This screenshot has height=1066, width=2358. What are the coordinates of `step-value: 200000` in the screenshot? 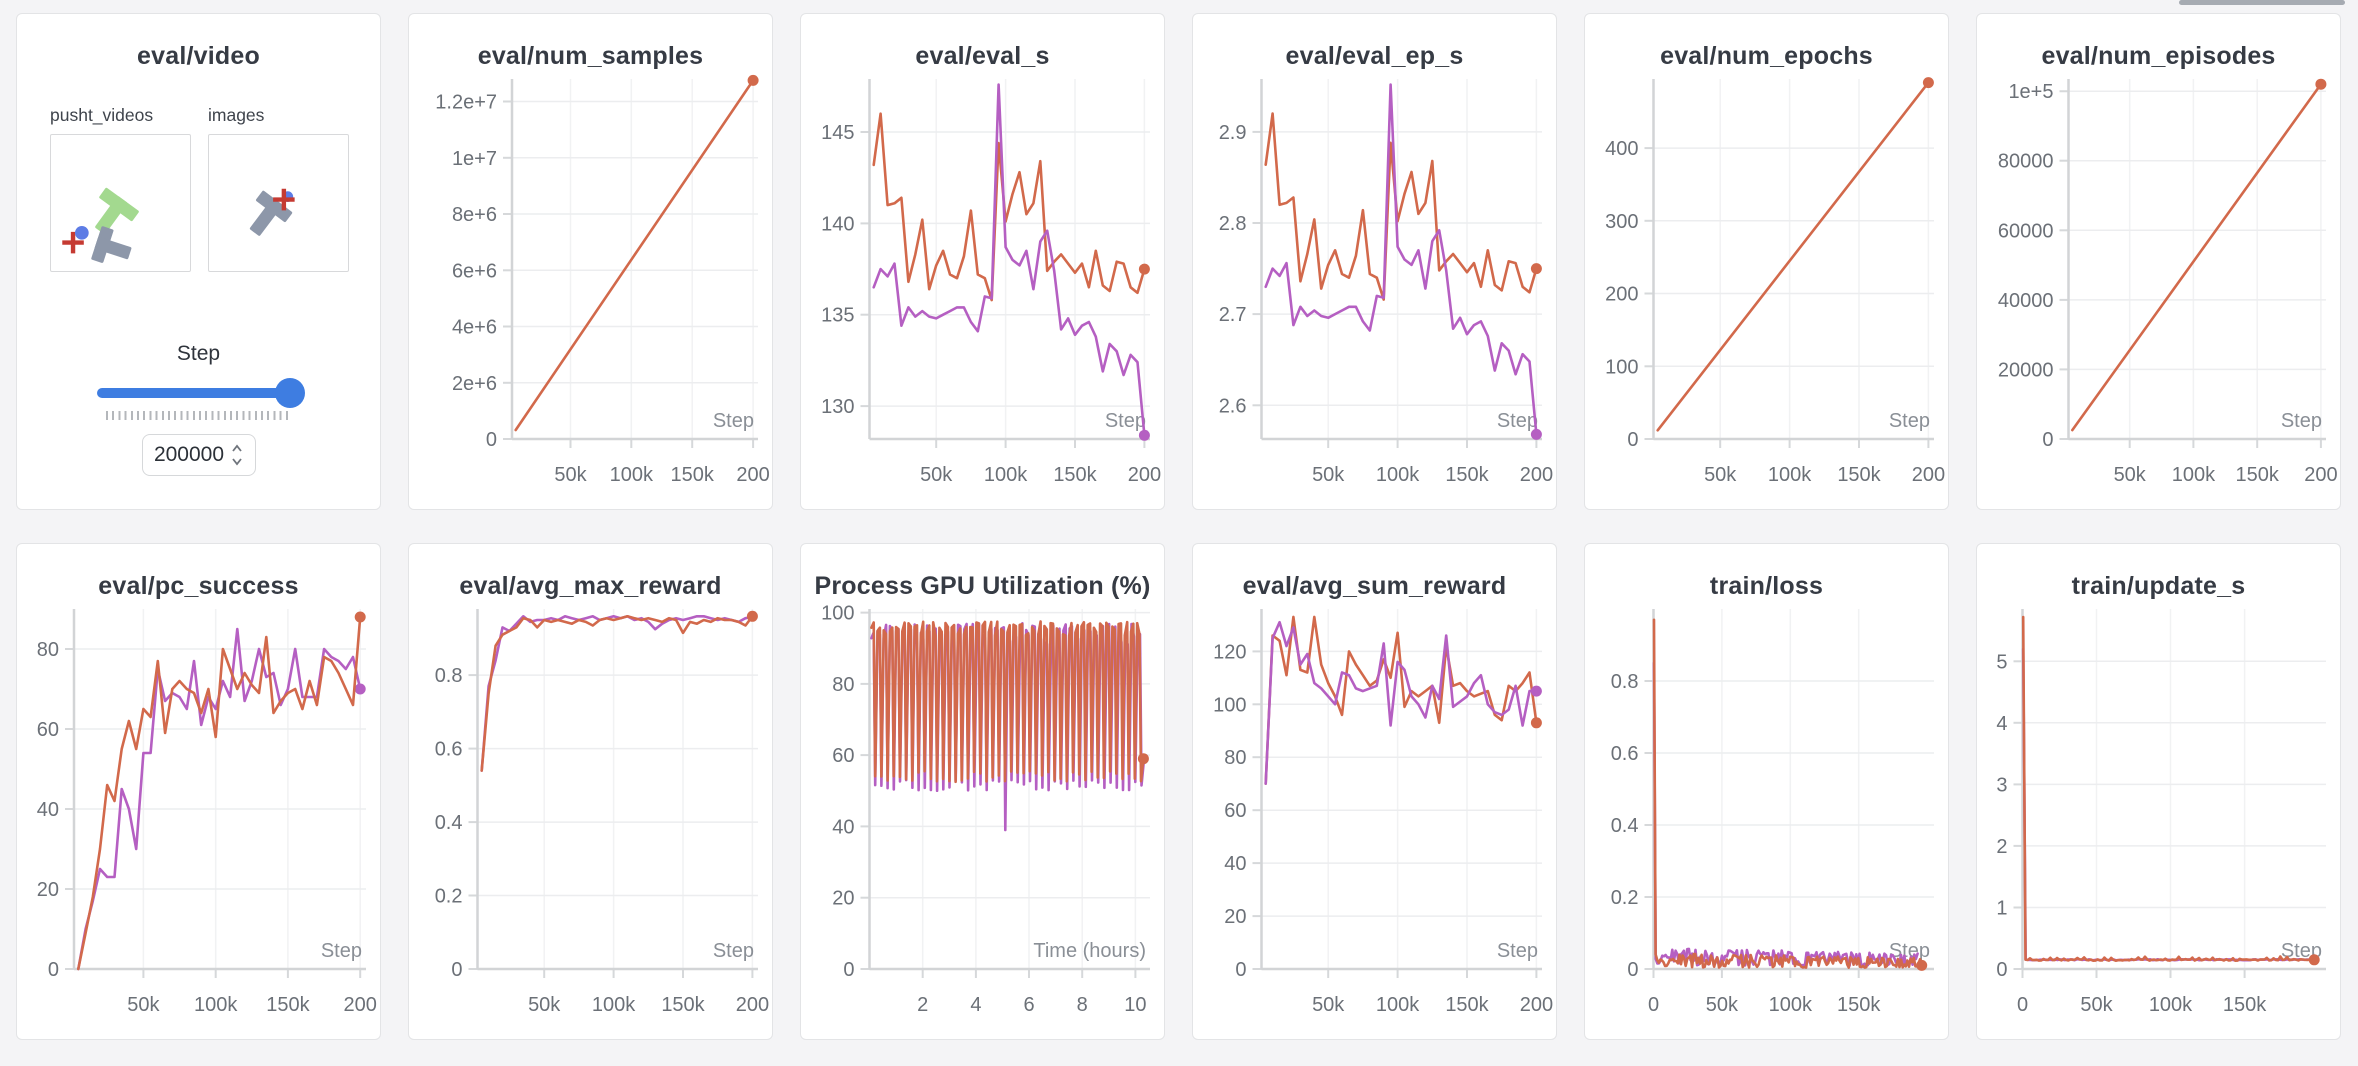 It's located at (189, 454).